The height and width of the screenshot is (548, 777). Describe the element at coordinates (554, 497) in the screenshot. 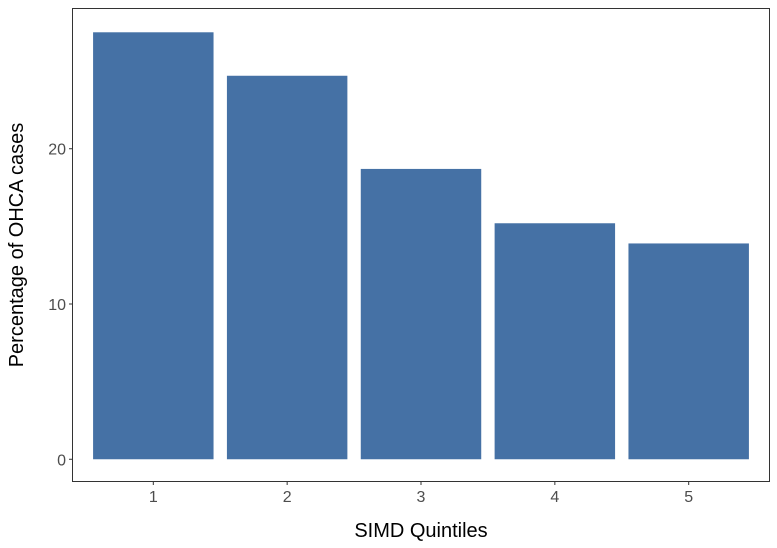

I see `x-tick-label-4: 4` at that location.